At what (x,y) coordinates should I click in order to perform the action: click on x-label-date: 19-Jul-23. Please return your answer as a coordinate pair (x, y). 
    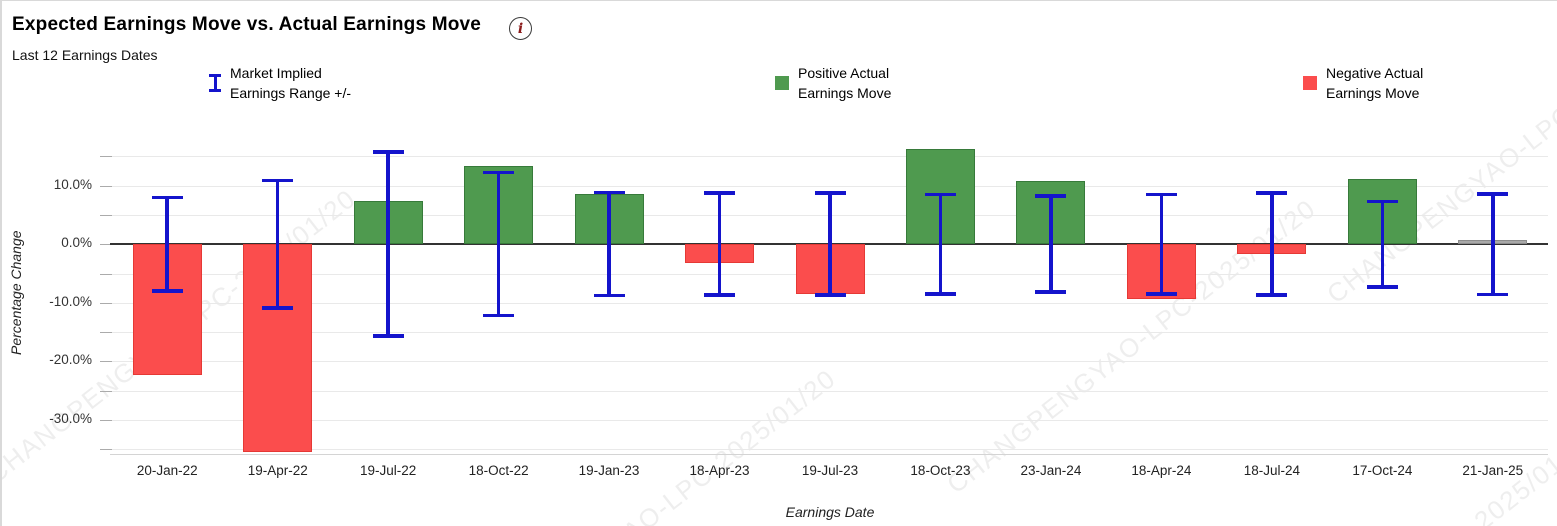
    Looking at the image, I should click on (830, 470).